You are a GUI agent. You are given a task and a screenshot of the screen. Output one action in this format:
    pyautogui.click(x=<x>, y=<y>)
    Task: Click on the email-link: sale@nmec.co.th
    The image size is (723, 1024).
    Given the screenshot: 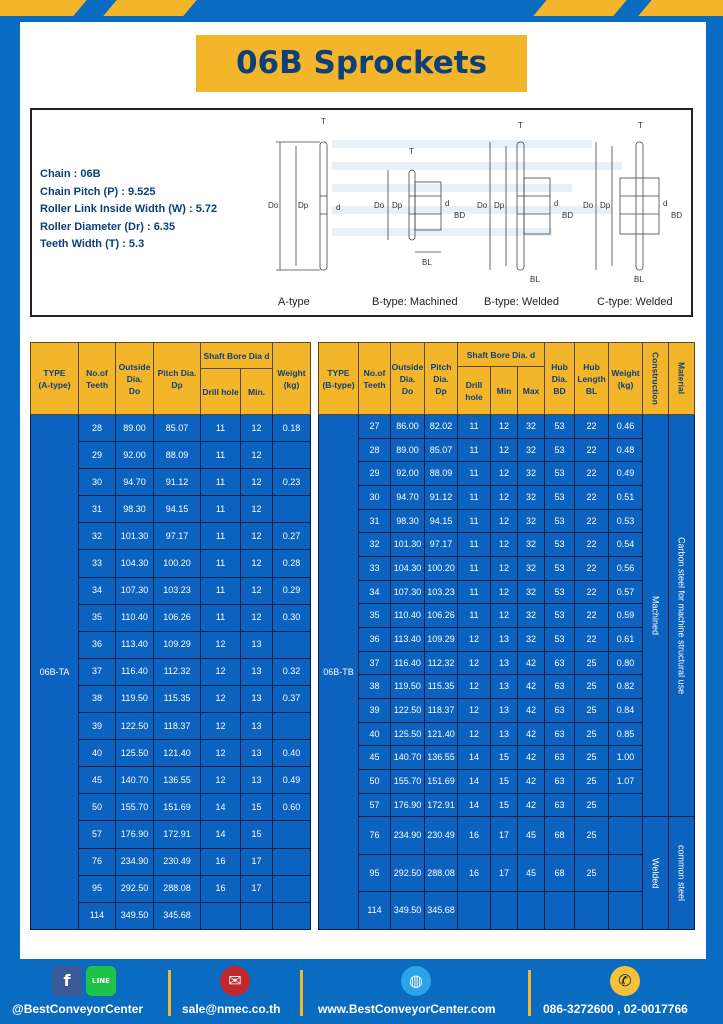 What is the action you would take?
    pyautogui.click(x=231, y=1009)
    